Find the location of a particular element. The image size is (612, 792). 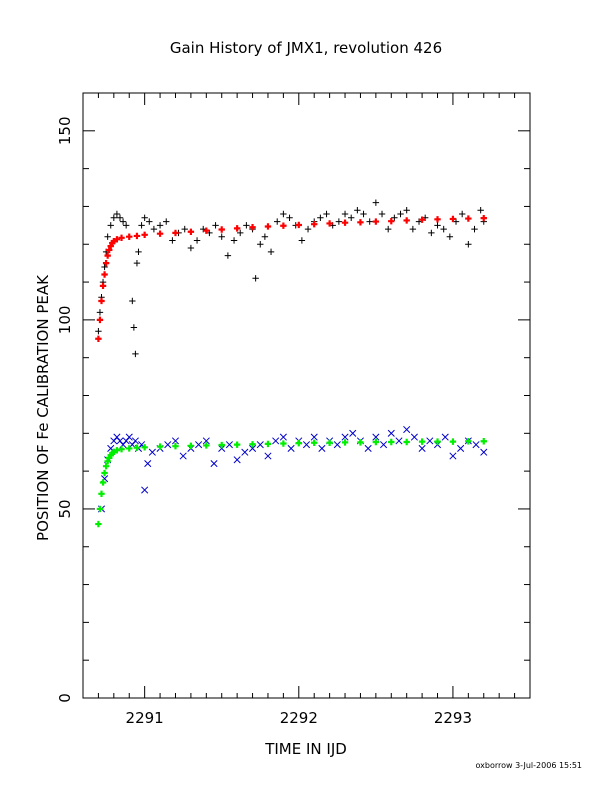

y-tick-label: 50 is located at coordinates (65, 508).